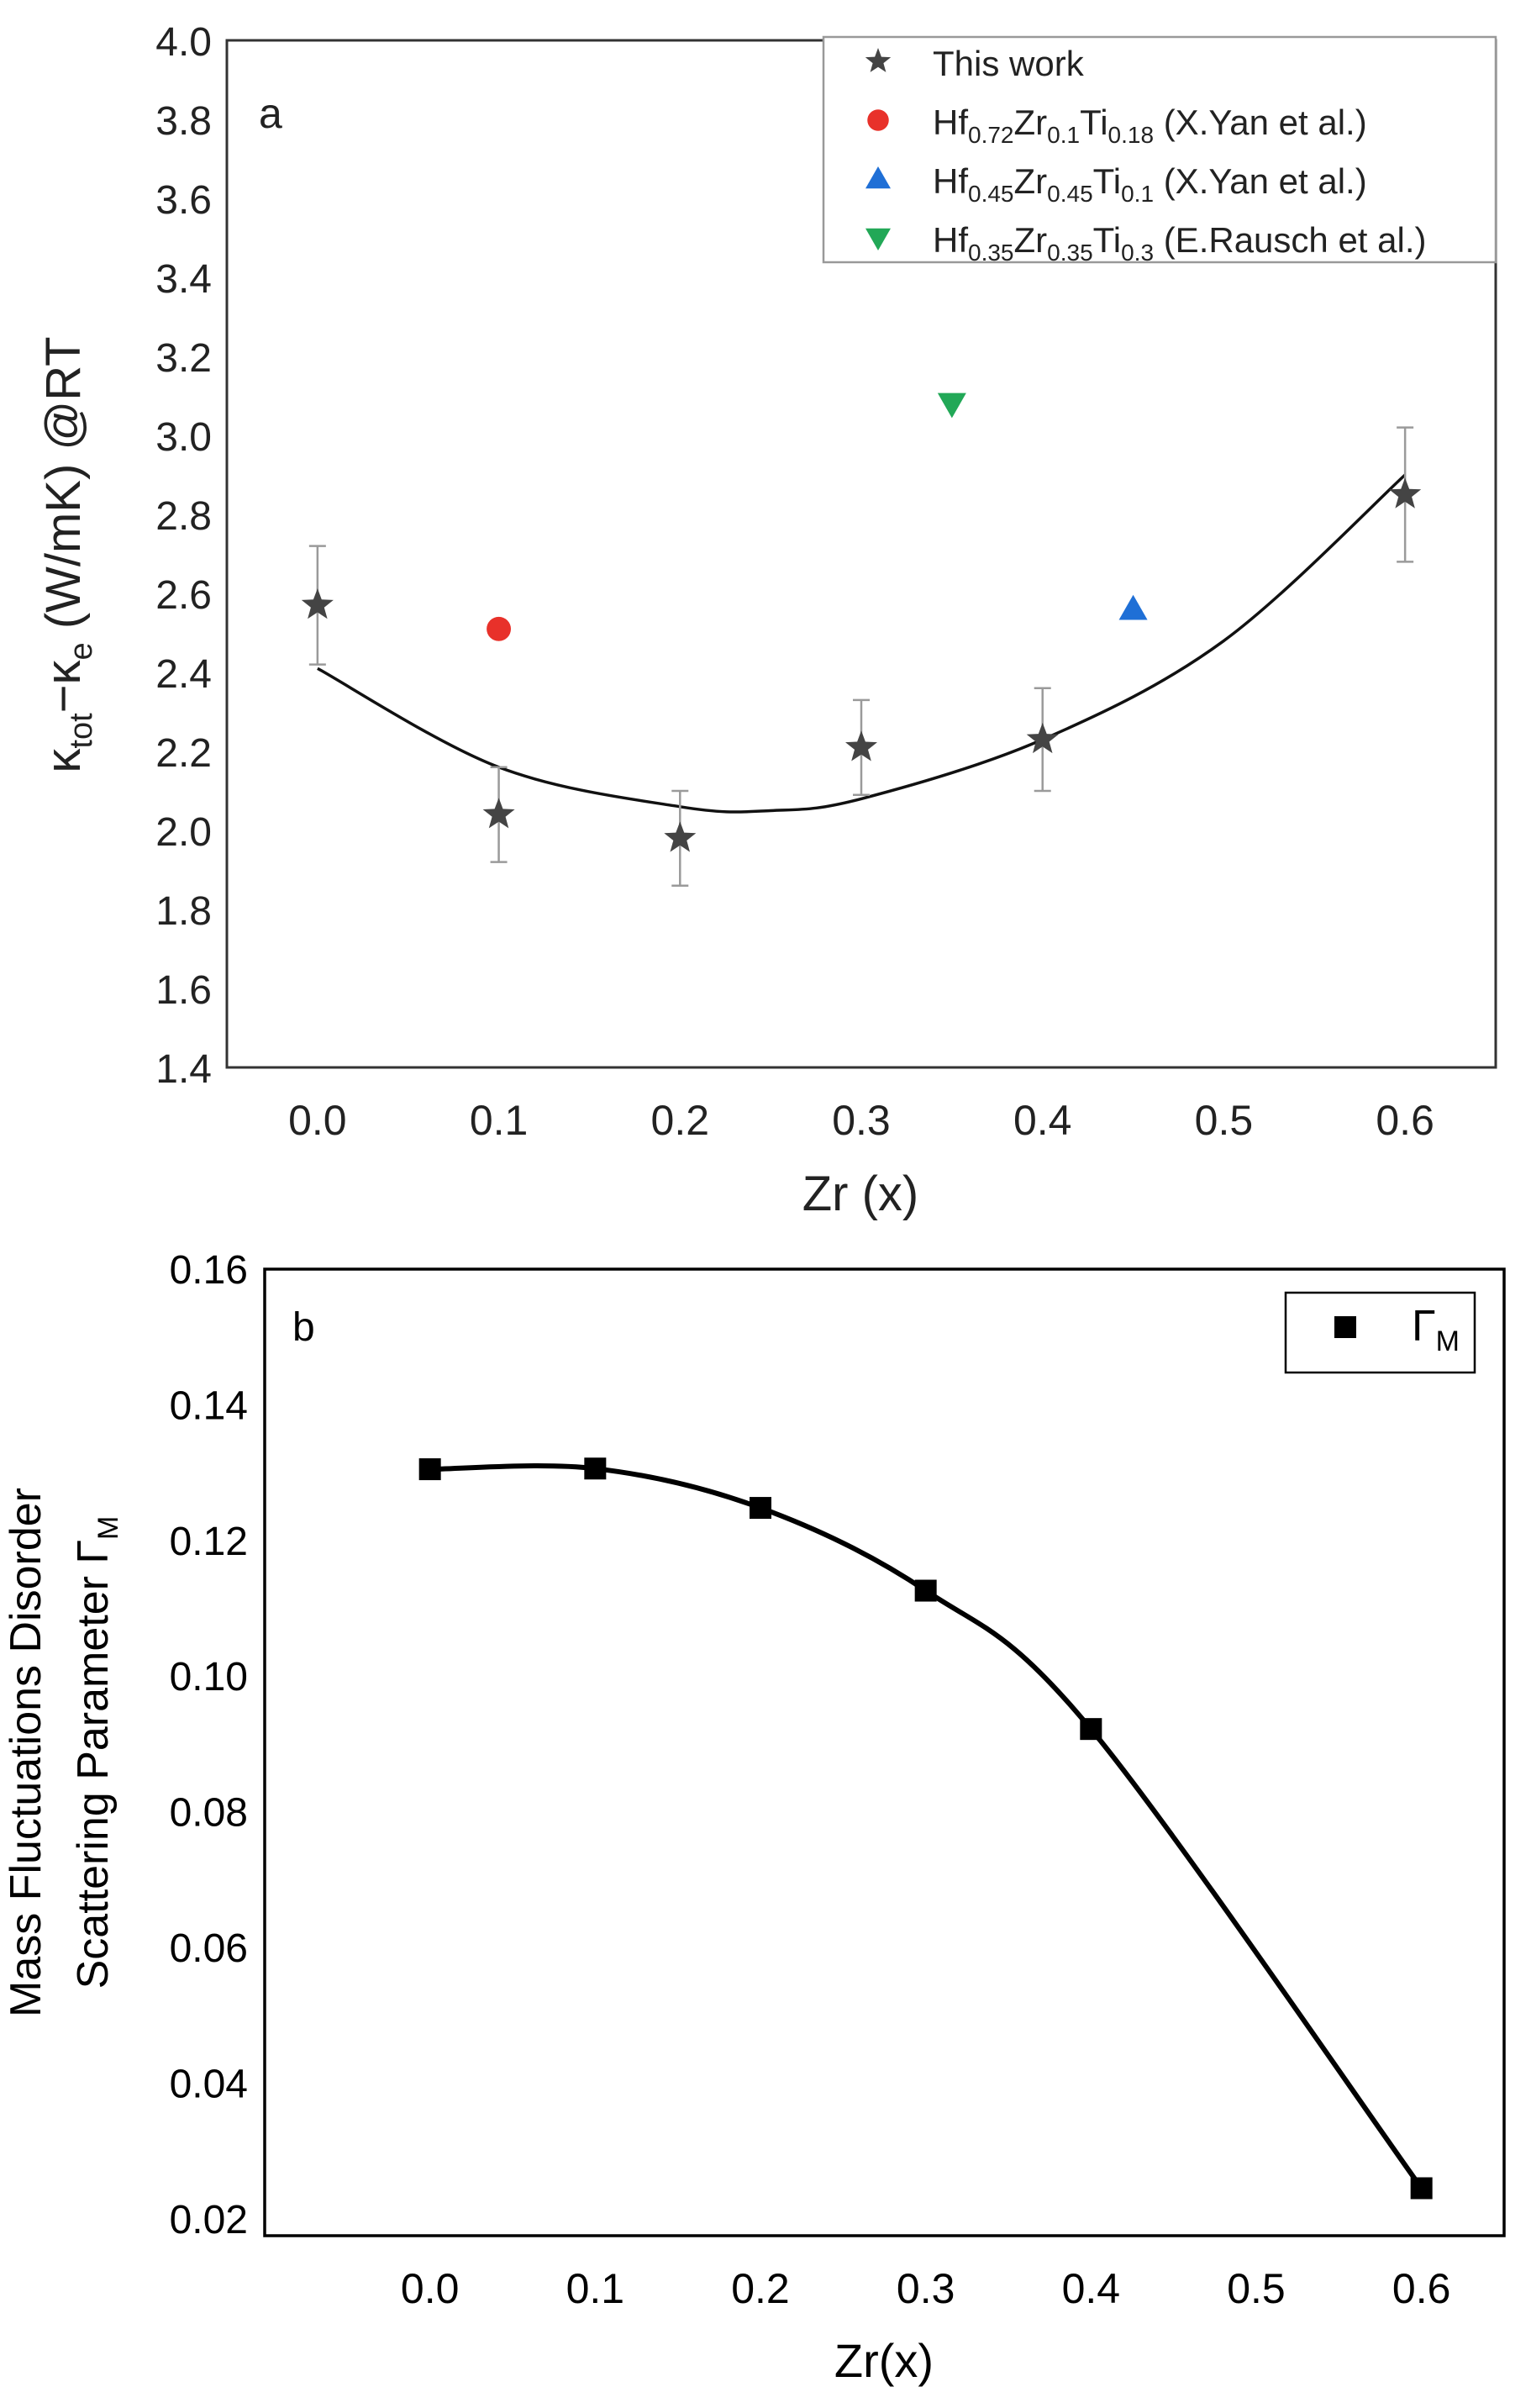  Describe the element at coordinates (183, 832) in the screenshot. I see `panel-a-y-tick-label: 2.0` at that location.